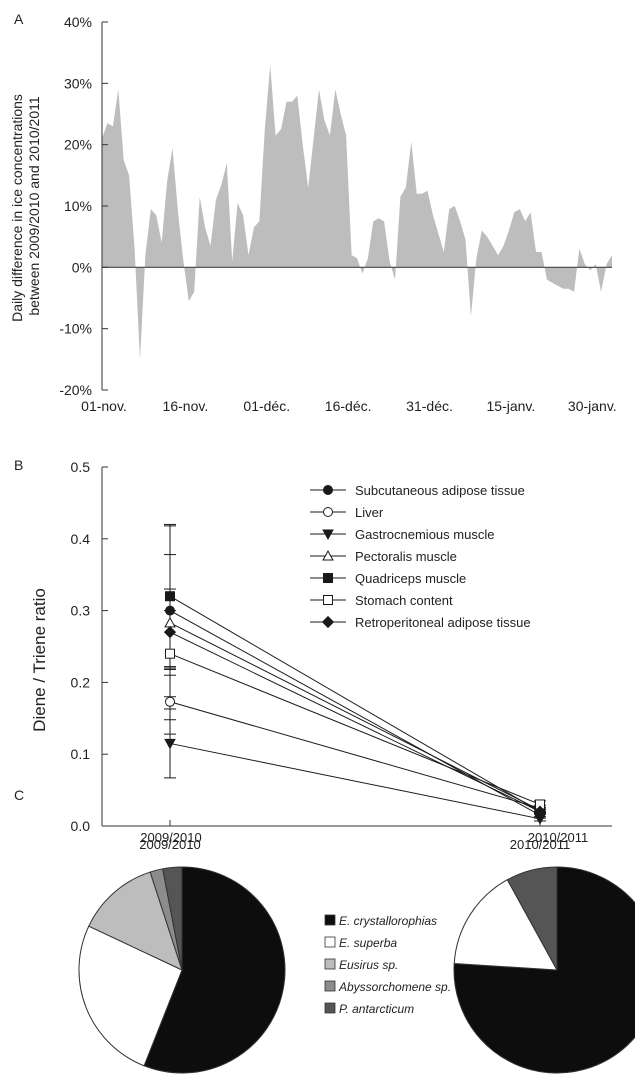 The image size is (635, 1077). I want to click on x-tick-label: 01-déc., so click(266, 406).